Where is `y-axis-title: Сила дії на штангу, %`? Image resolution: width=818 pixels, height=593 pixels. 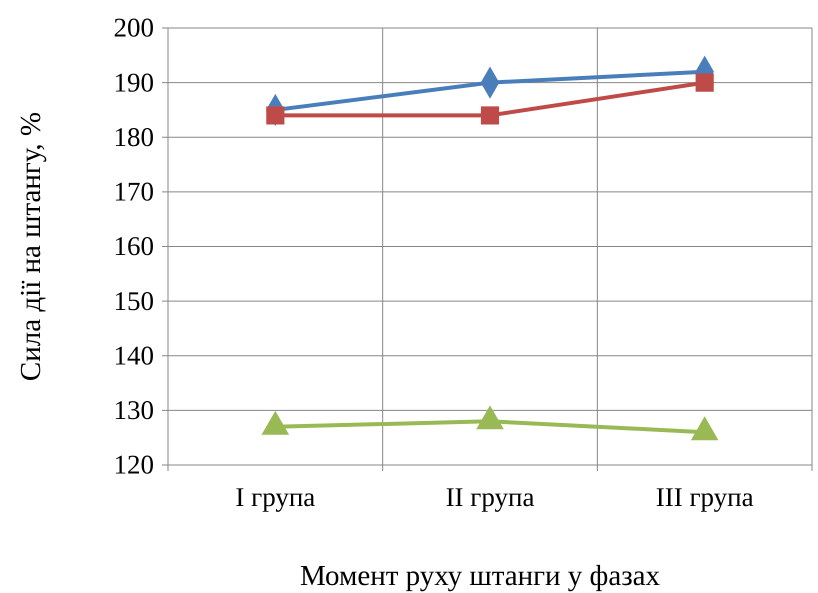 y-axis-title: Сила дії на штангу, % is located at coordinates (31, 247).